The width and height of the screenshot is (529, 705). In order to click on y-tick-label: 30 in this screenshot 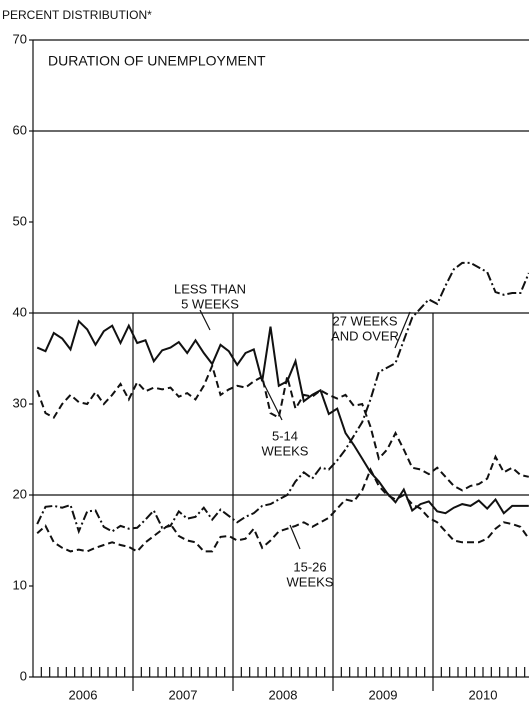, I will do `click(20, 402)`.